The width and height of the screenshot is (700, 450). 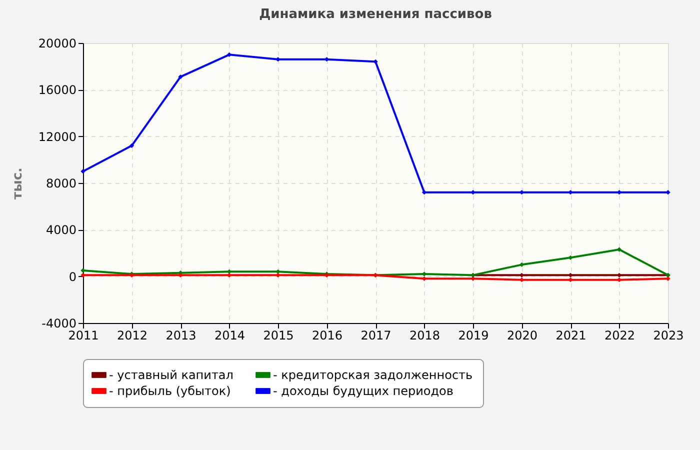 I want to click on x-tick-label: 2013, so click(x=181, y=335).